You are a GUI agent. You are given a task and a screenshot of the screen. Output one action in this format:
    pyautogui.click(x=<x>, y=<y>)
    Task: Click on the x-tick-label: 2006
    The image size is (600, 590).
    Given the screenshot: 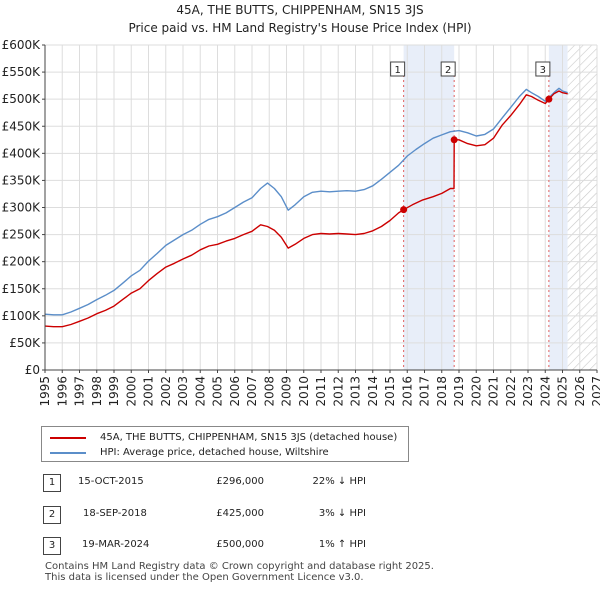 What is the action you would take?
    pyautogui.click(x=235, y=391)
    